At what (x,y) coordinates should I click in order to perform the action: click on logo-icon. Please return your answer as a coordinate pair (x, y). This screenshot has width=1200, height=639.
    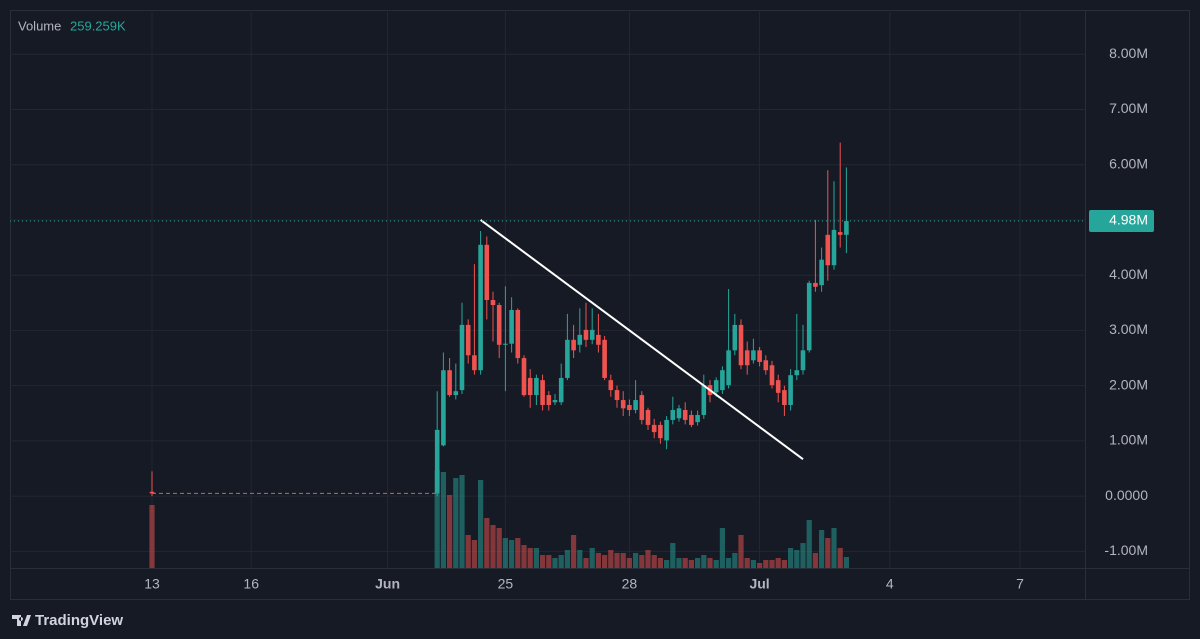
    Looking at the image, I should click on (21, 620).